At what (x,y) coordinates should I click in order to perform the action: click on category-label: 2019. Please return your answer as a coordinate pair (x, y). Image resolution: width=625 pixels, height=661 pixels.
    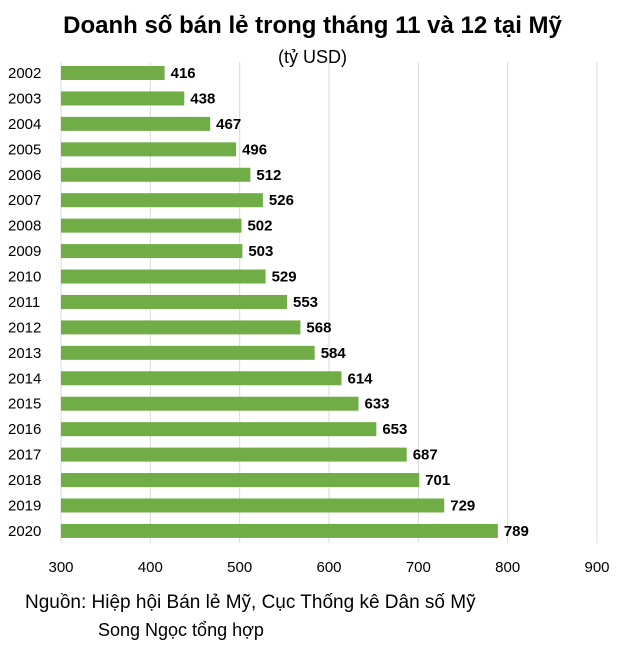
    Looking at the image, I should click on (24, 505).